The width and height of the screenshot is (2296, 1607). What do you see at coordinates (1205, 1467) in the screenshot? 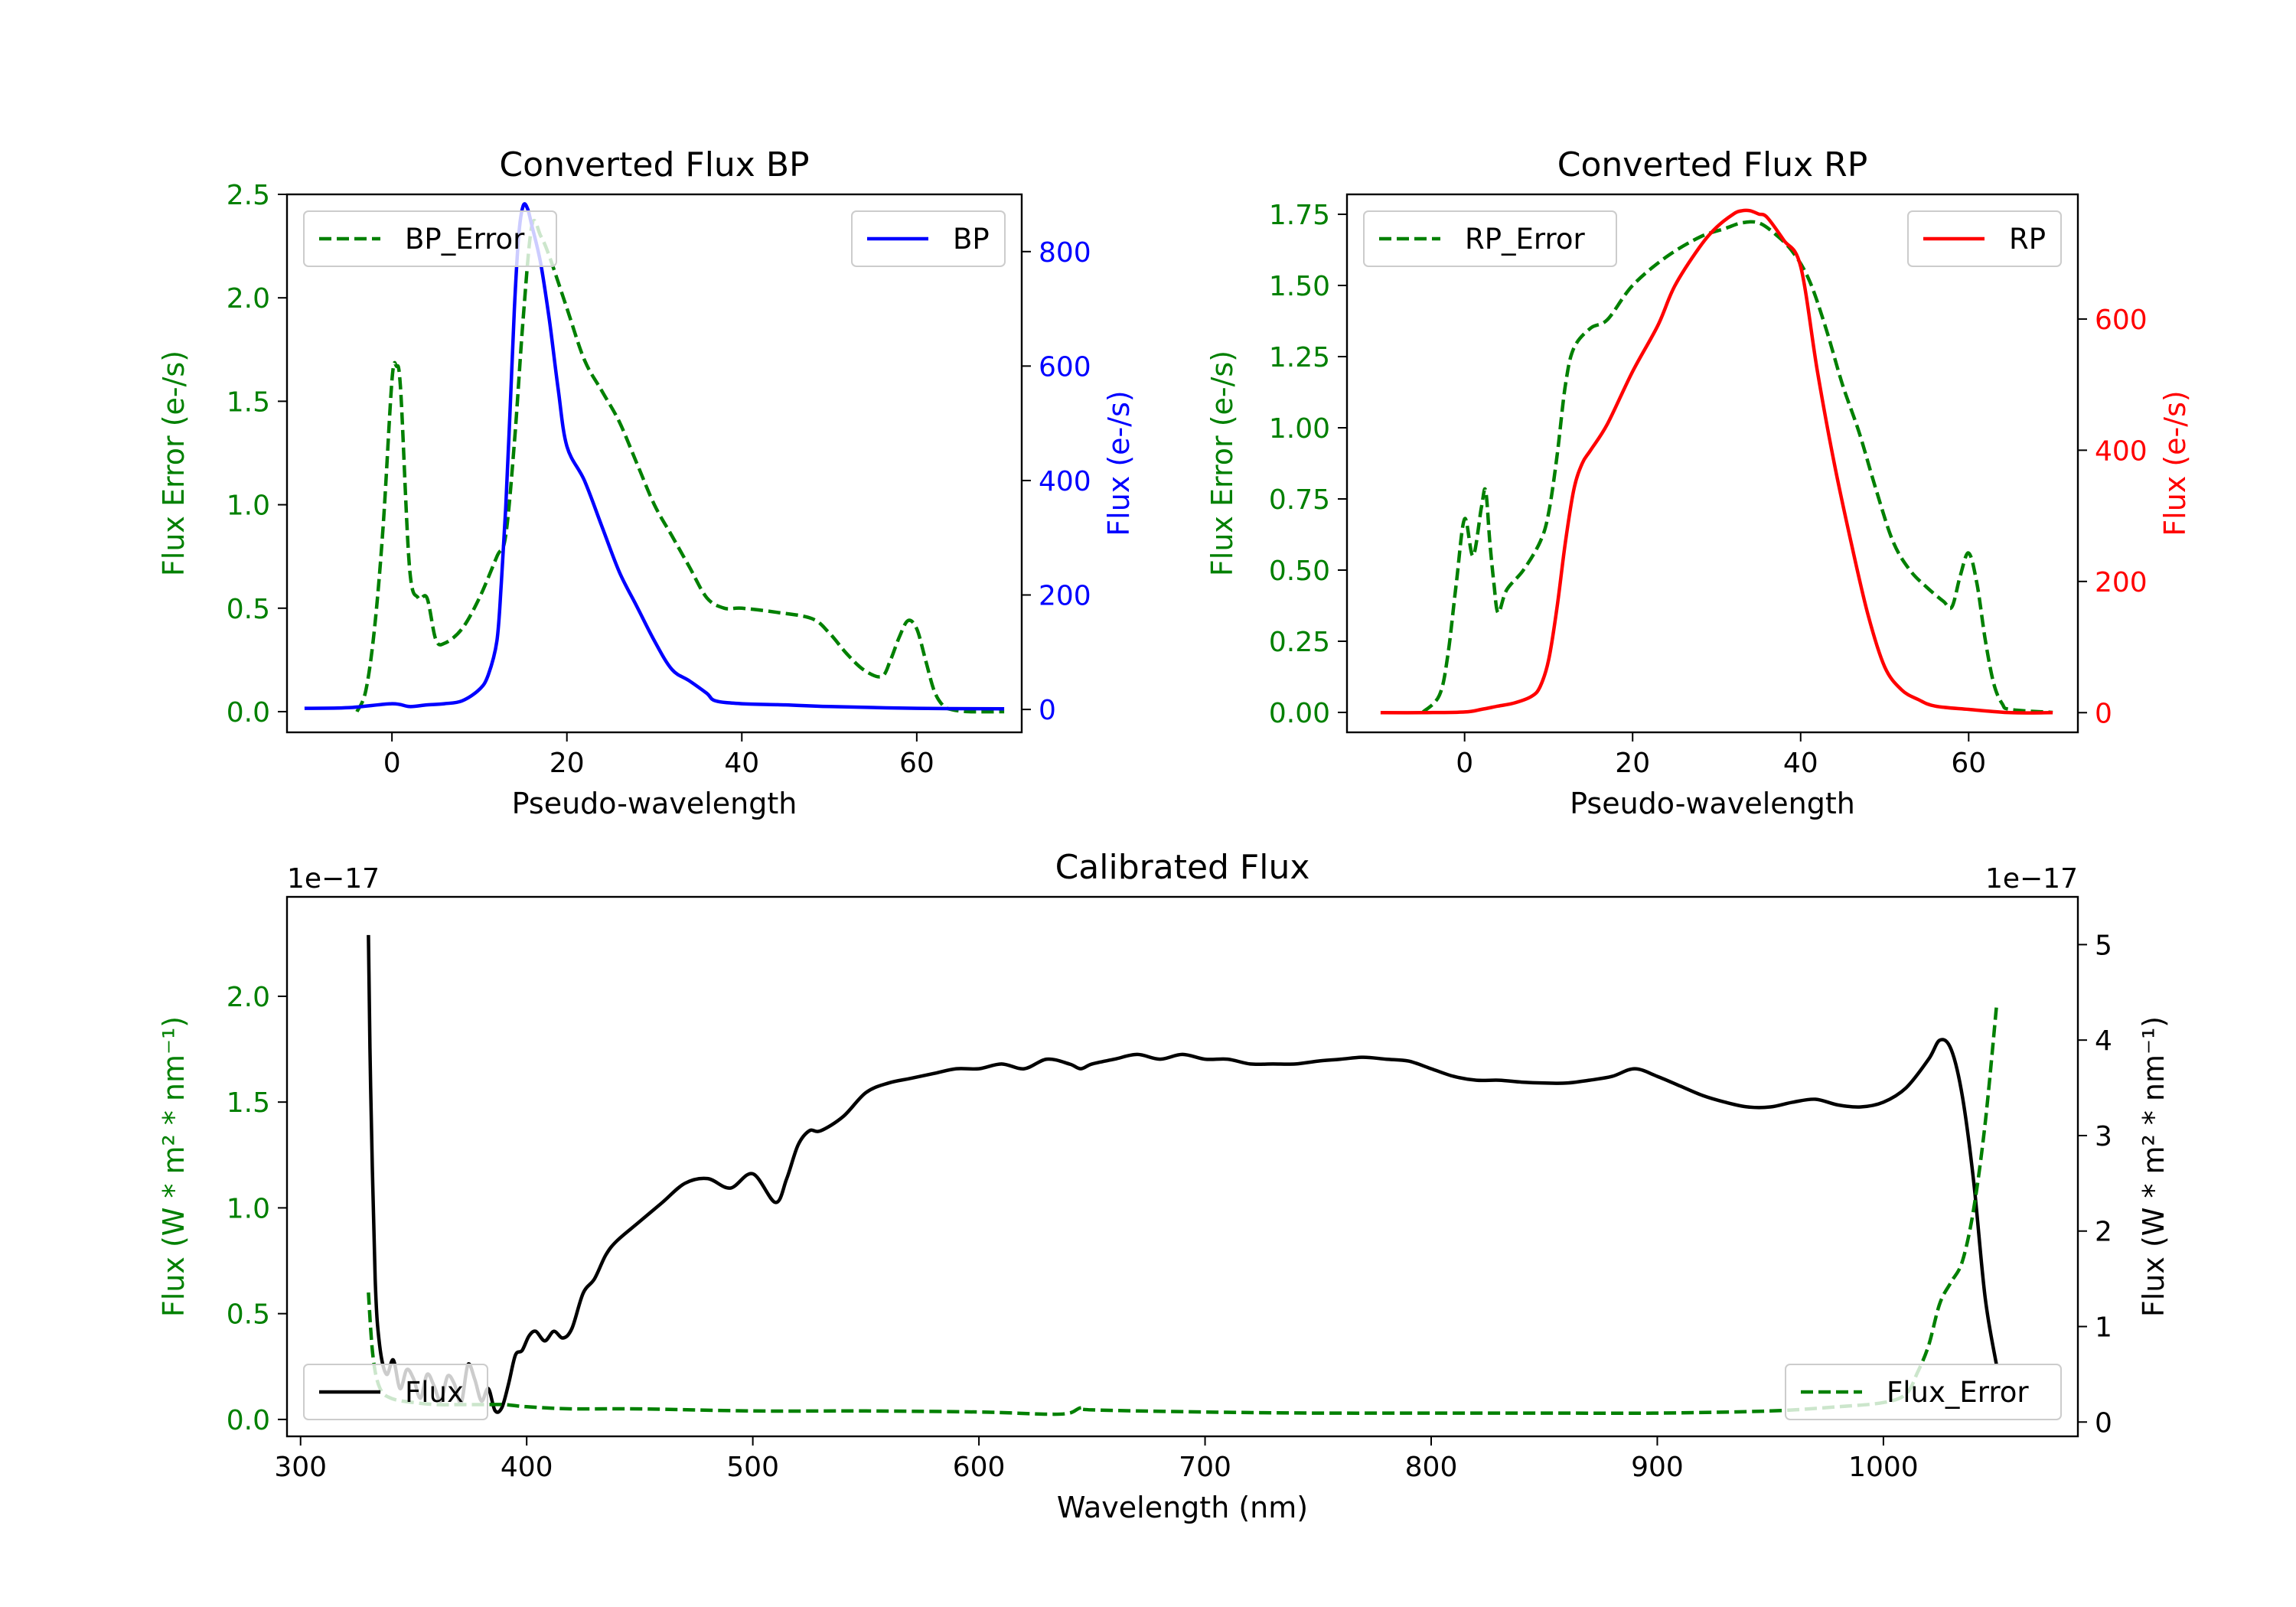
I see `x-tick-label: 700` at bounding box center [1205, 1467].